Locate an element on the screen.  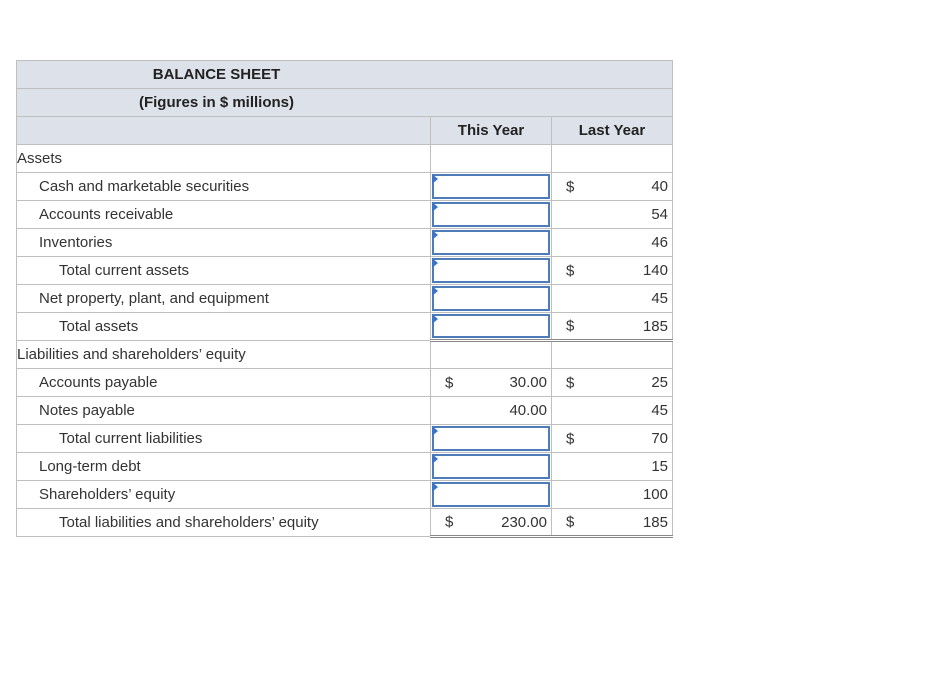
table-row: Total current liabilities $70 is located at coordinates (344, 438).